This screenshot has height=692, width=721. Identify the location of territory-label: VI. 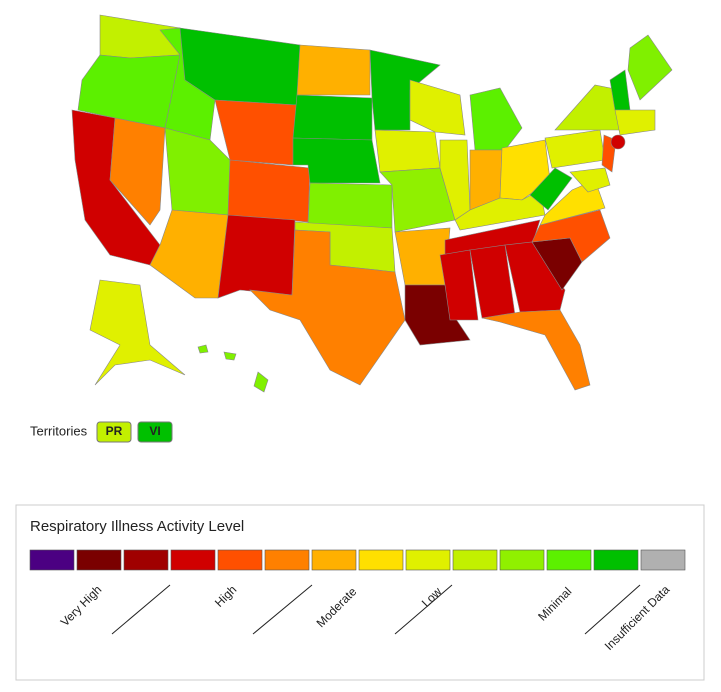
(154, 431).